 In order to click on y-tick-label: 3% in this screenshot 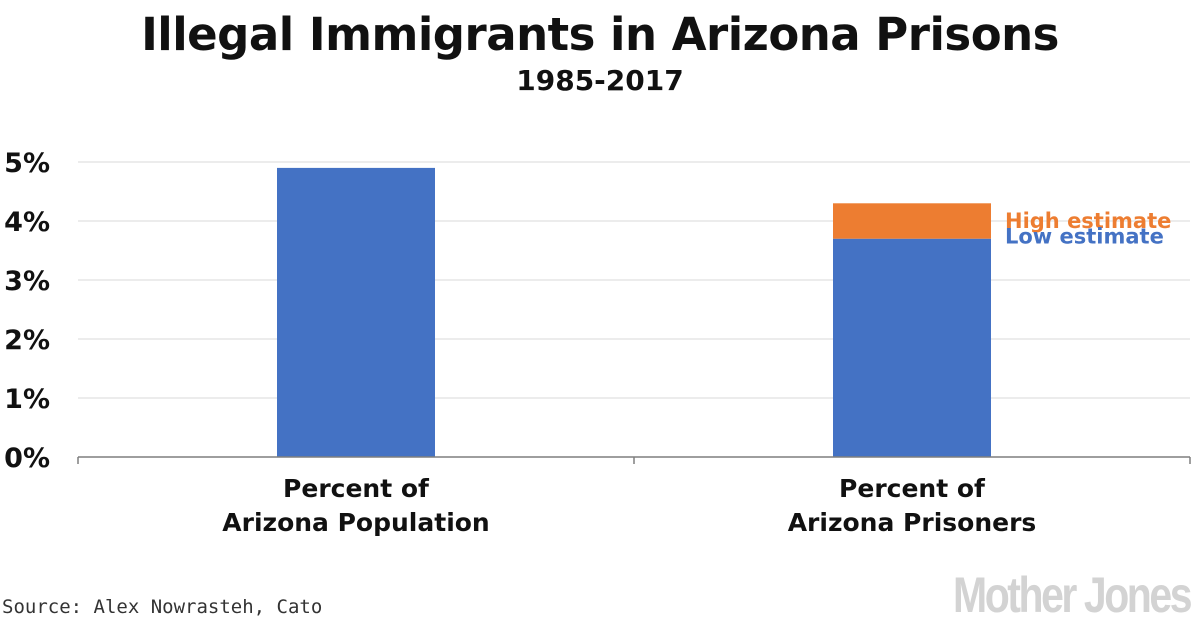, I will do `click(27, 281)`.